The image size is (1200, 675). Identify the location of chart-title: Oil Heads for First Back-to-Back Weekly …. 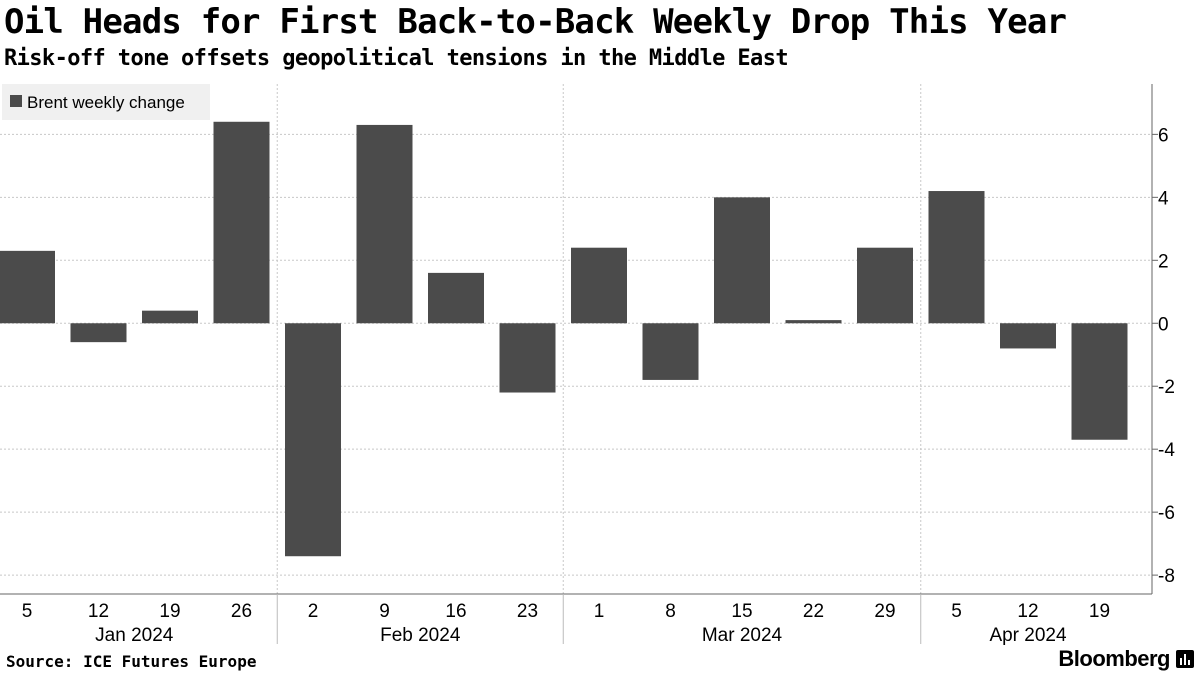
(535, 22).